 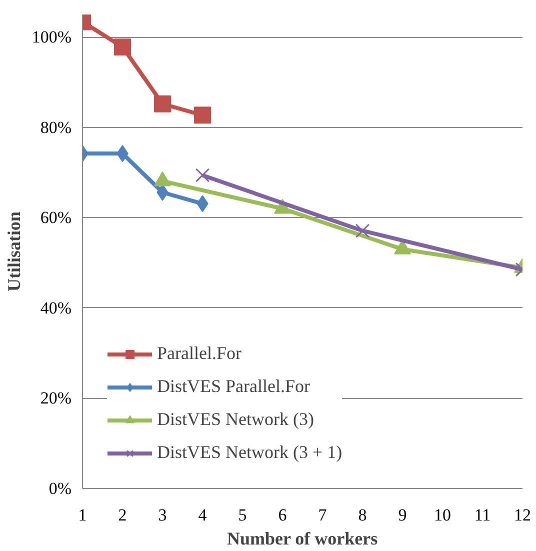 I want to click on y-axis-title: Utilisation, so click(x=14, y=251).